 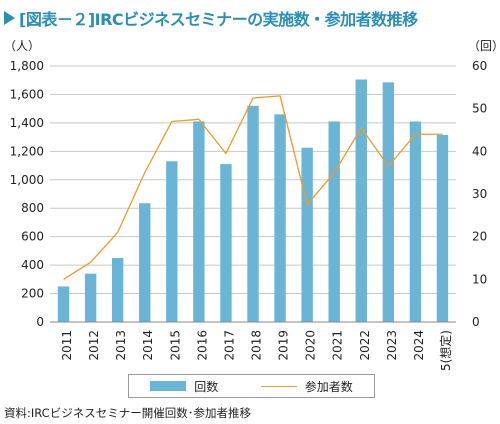 What do you see at coordinates (9, 18) in the screenshot?
I see `title-triangle-icon` at bounding box center [9, 18].